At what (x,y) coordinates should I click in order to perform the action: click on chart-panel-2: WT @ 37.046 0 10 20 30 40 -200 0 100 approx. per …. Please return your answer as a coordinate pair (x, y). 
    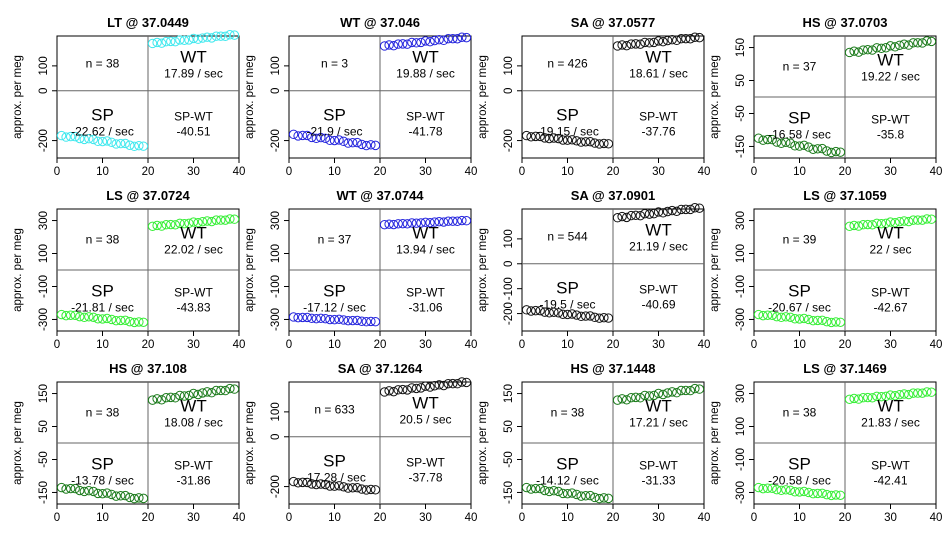
    Looking at the image, I should click on (360, 96).